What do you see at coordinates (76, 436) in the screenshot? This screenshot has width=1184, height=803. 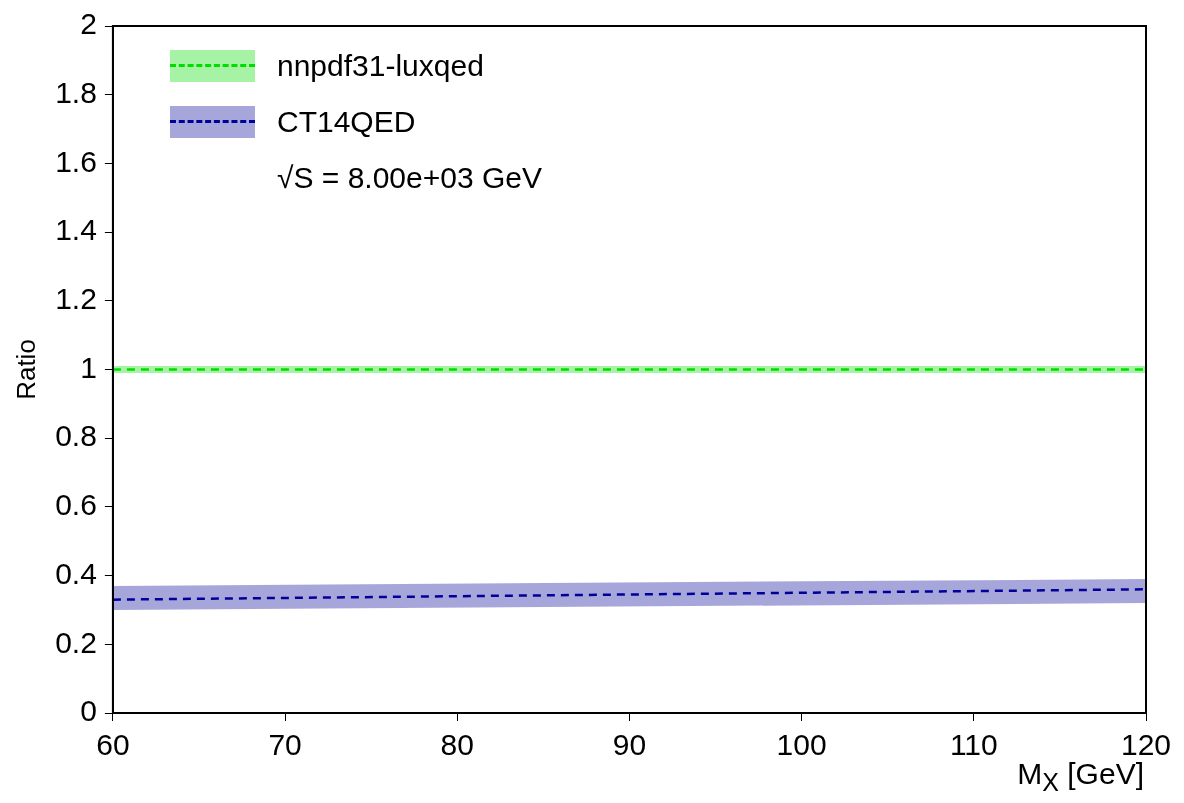 I see `y-tick-label: 0.8` at bounding box center [76, 436].